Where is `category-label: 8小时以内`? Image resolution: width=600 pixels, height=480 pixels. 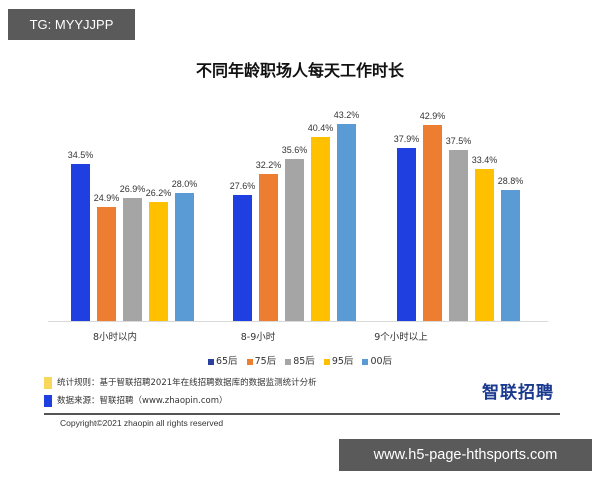
category-label: 8小时以内 is located at coordinates (115, 337).